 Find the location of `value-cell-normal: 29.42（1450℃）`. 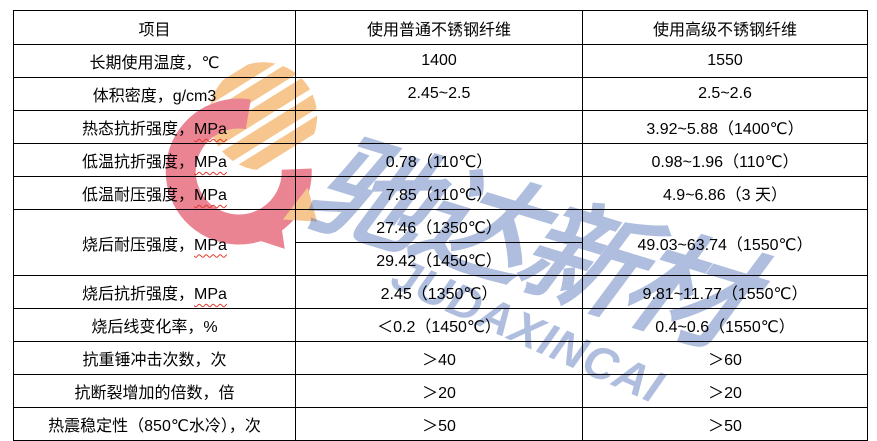

value-cell-normal: 29.42（1450℃） is located at coordinates (439, 259).